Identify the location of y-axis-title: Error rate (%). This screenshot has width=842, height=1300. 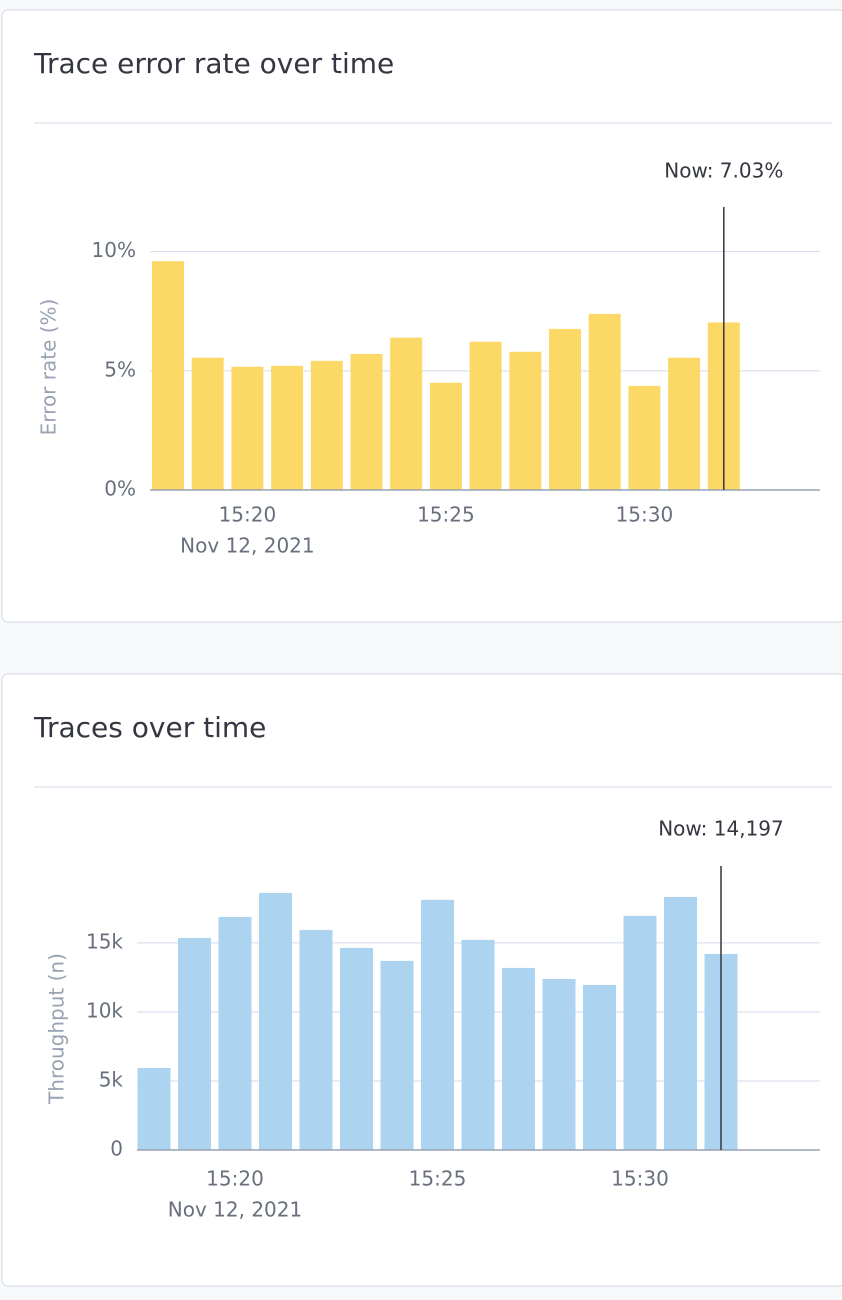
(49, 367).